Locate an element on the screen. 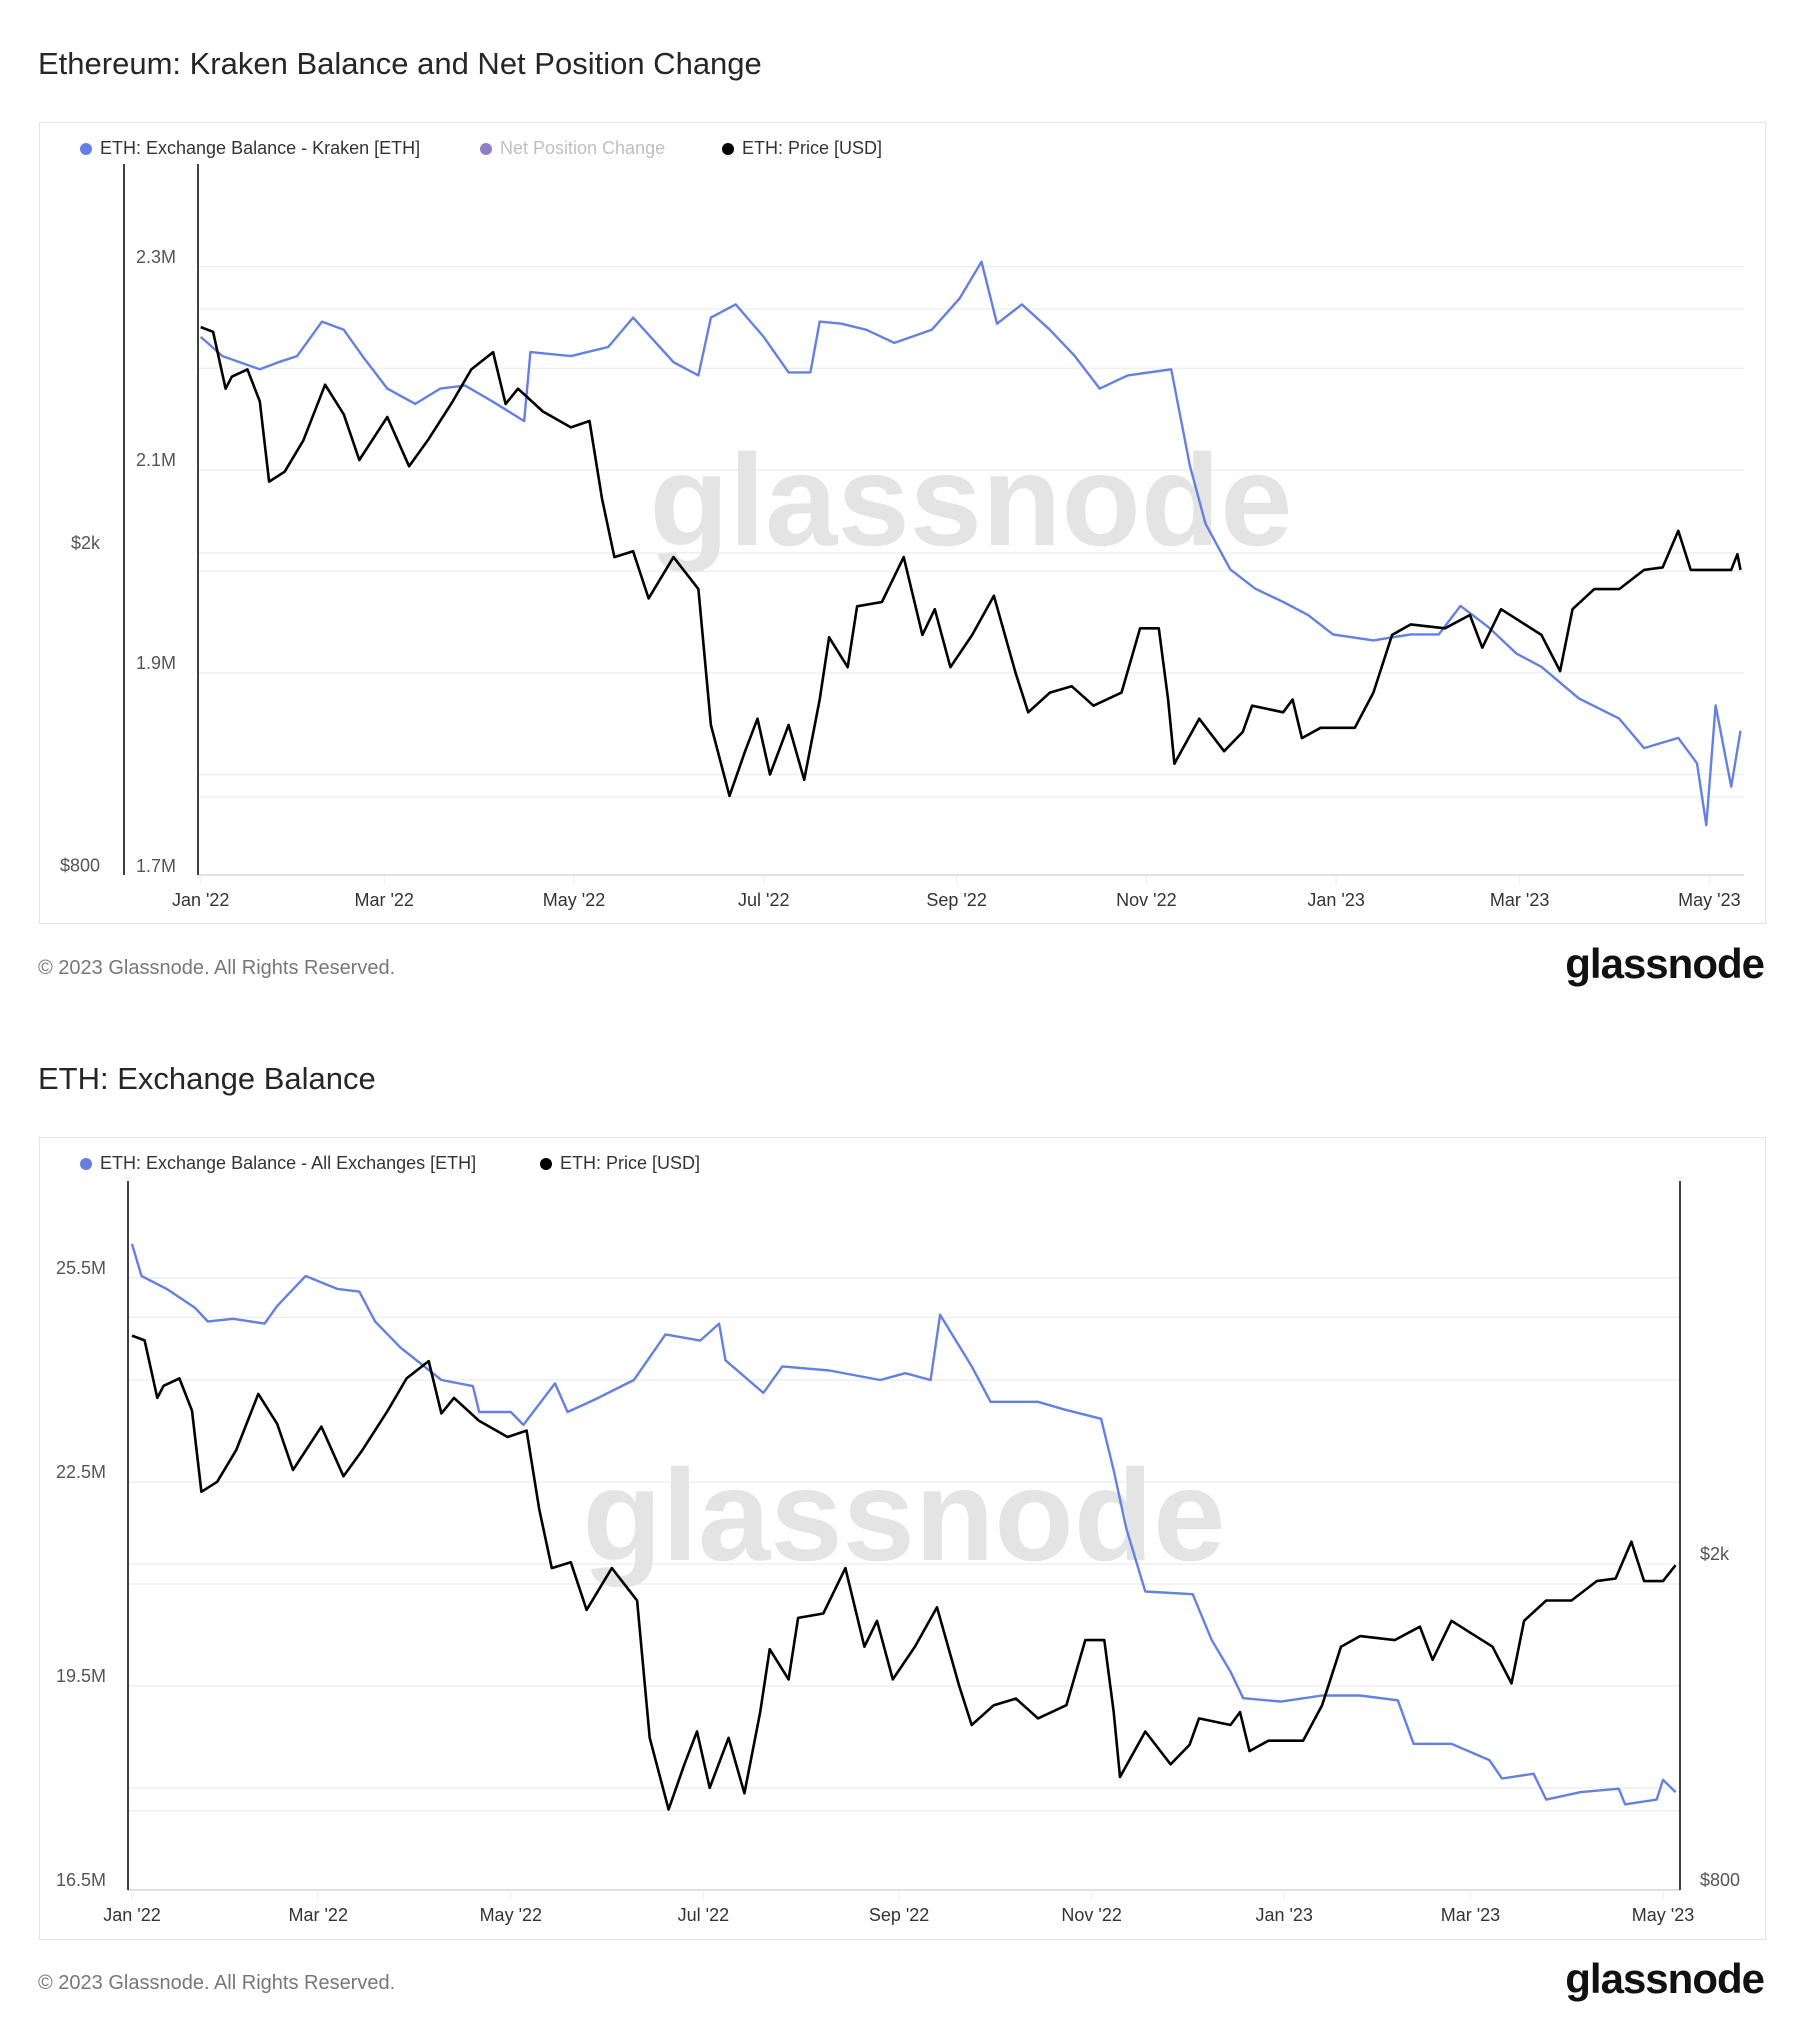  chart-title: ETH: Exchange Balance is located at coordinates (207, 1078).